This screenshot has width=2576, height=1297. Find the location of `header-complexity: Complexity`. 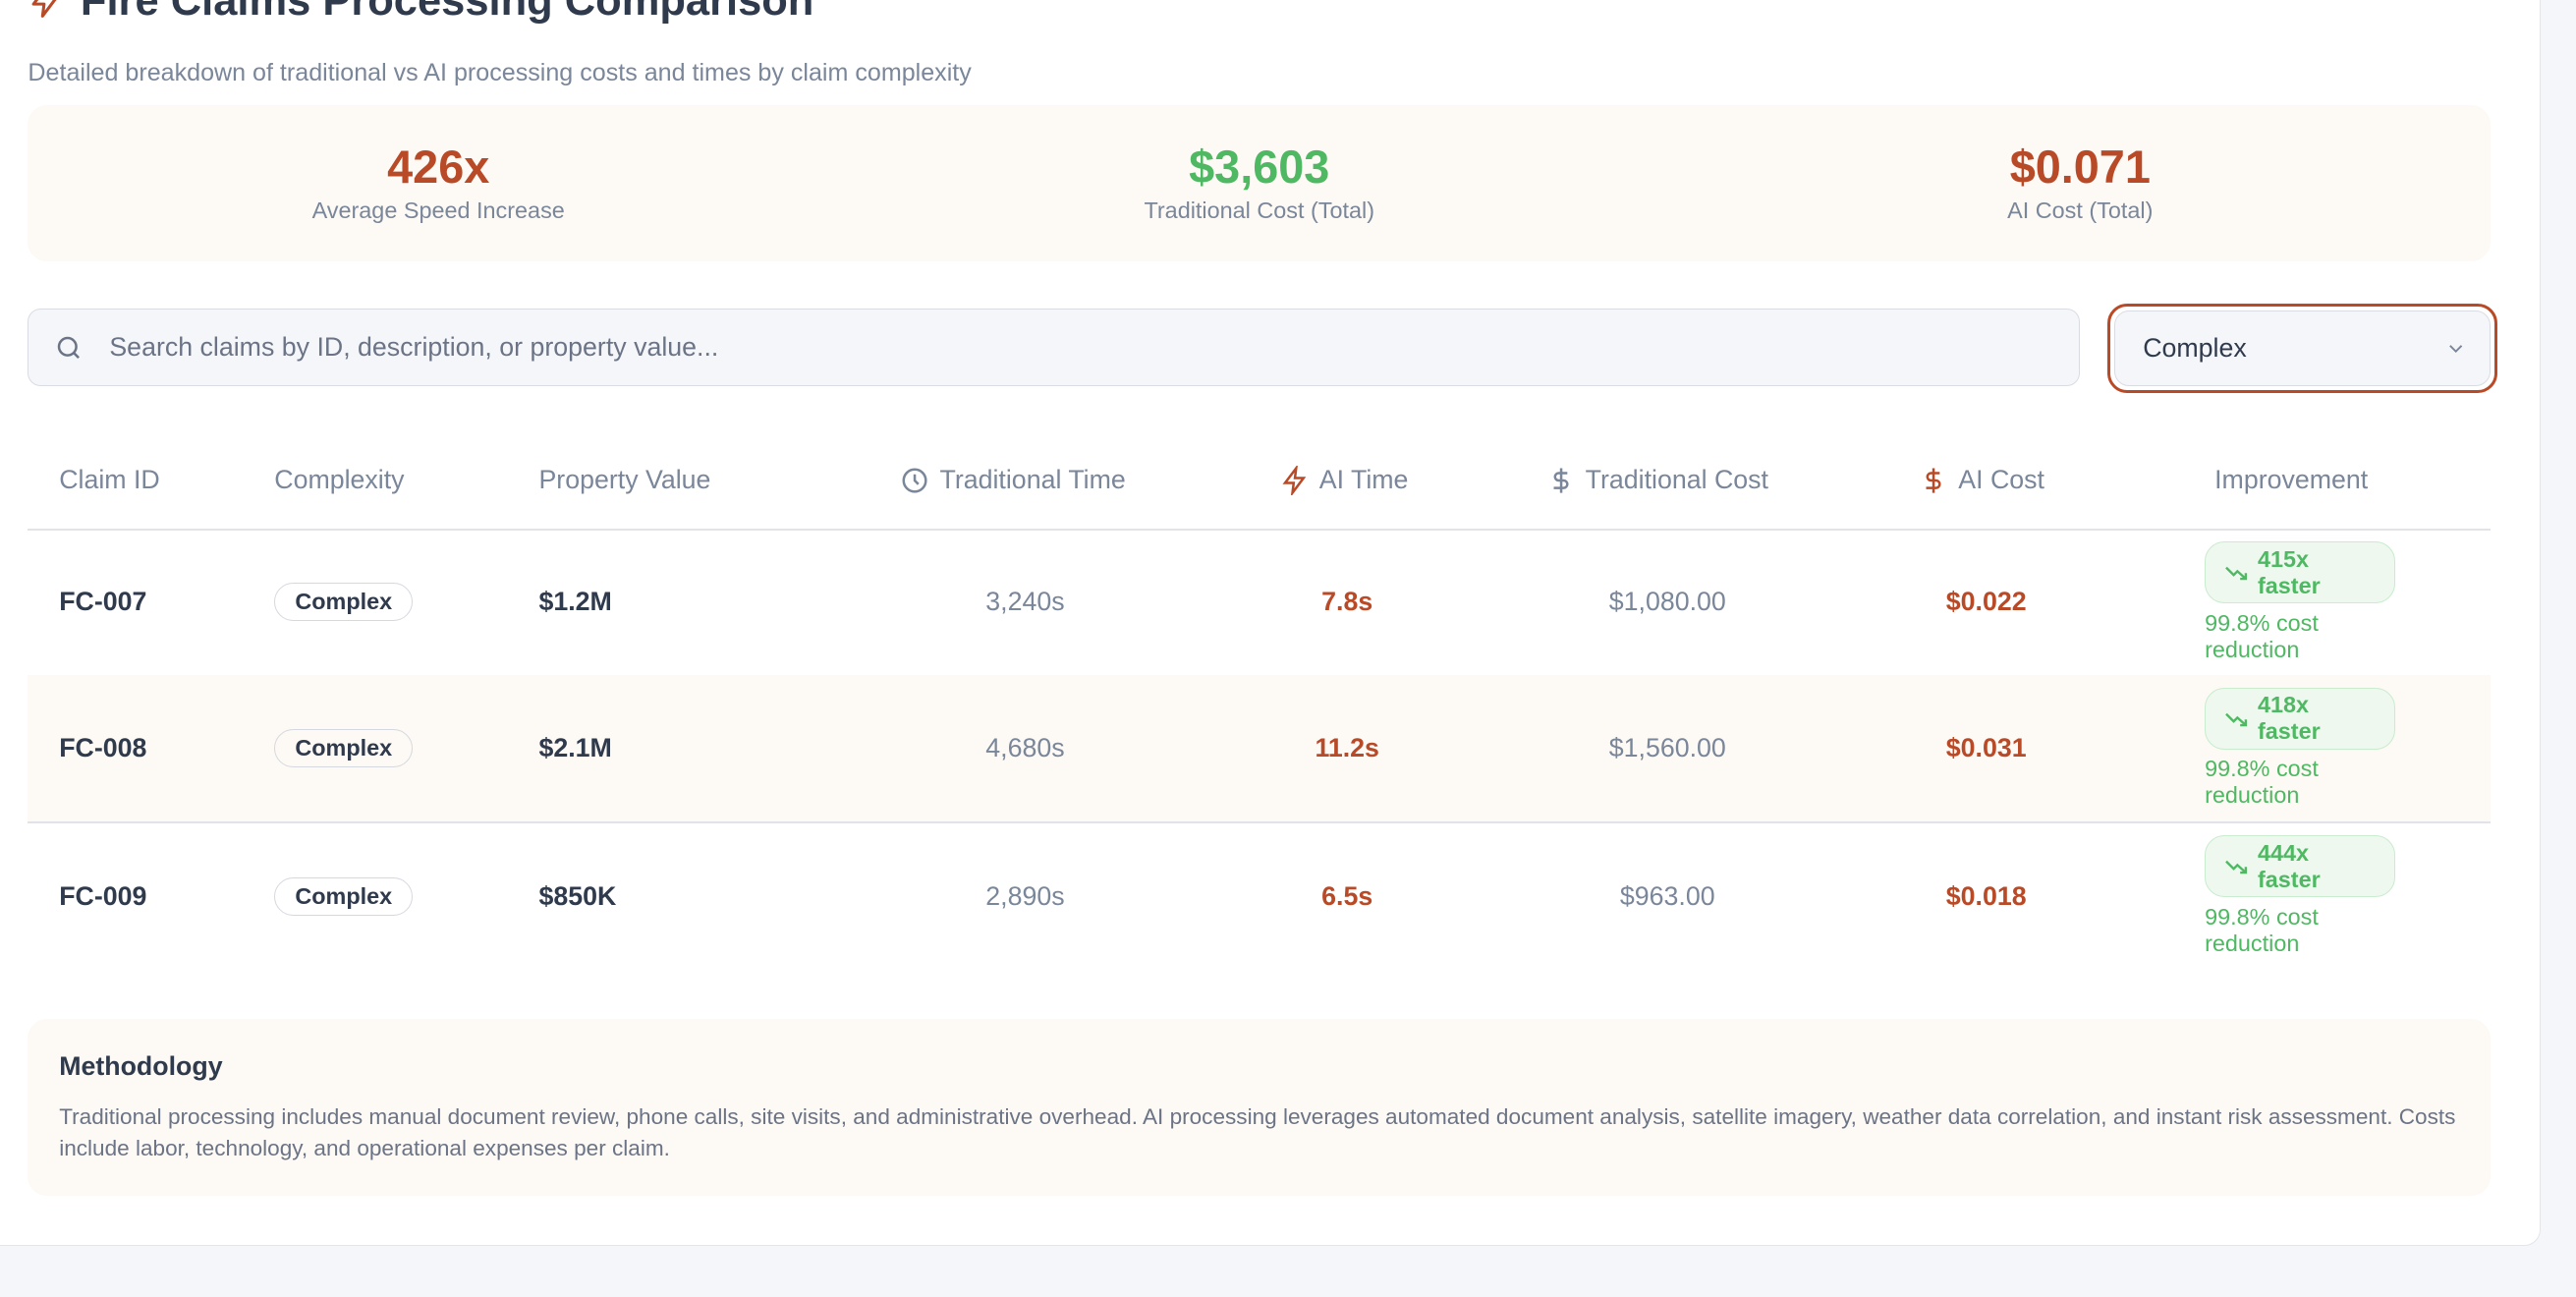

header-complexity: Complexity is located at coordinates (339, 480).